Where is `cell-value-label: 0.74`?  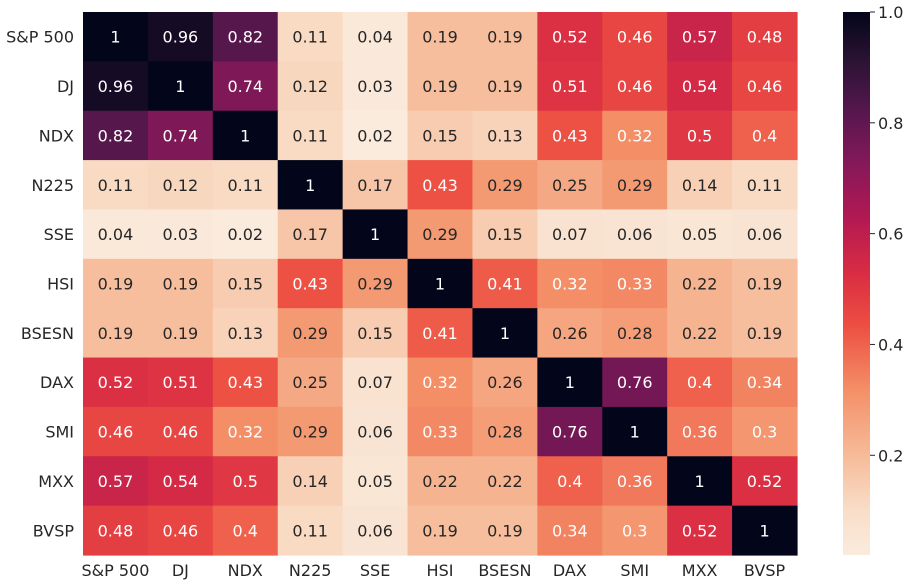 cell-value-label: 0.74 is located at coordinates (245, 86).